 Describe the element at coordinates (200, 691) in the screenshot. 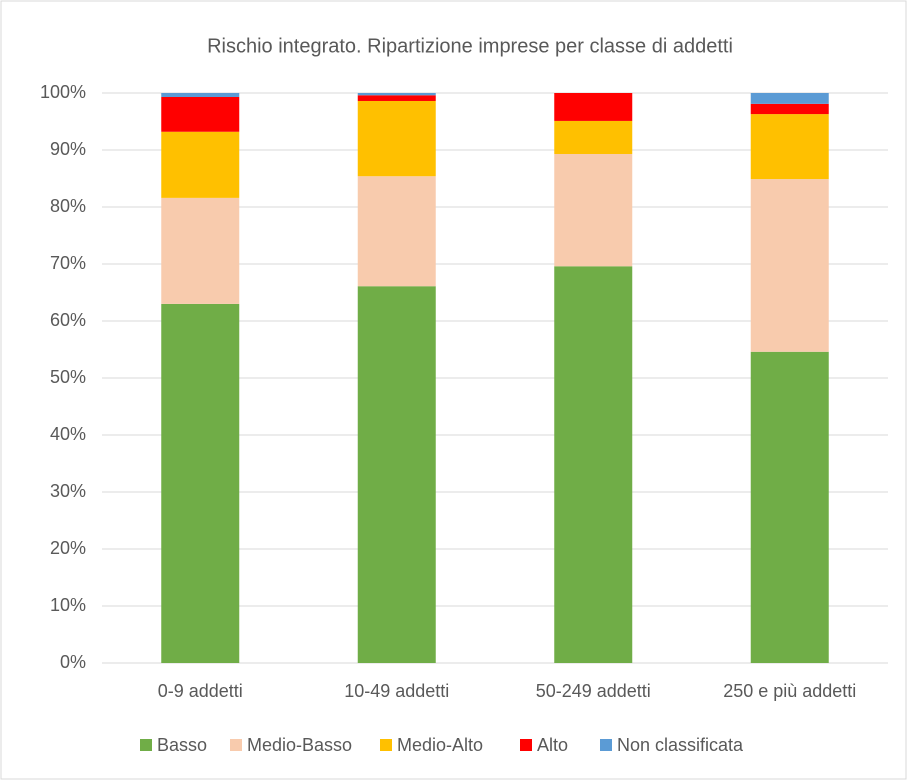

I see `x-tick-label: 0-9 addetti` at that location.